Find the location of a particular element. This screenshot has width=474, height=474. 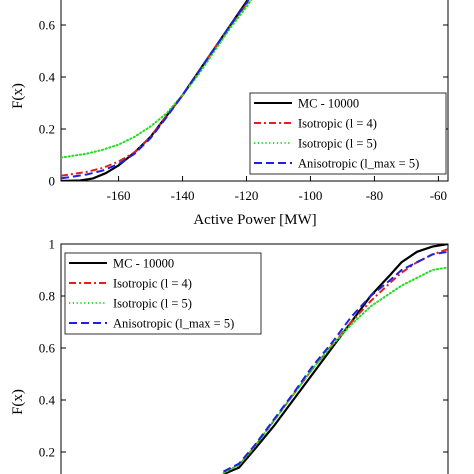

xtick-label: -80 is located at coordinates (374, 195).